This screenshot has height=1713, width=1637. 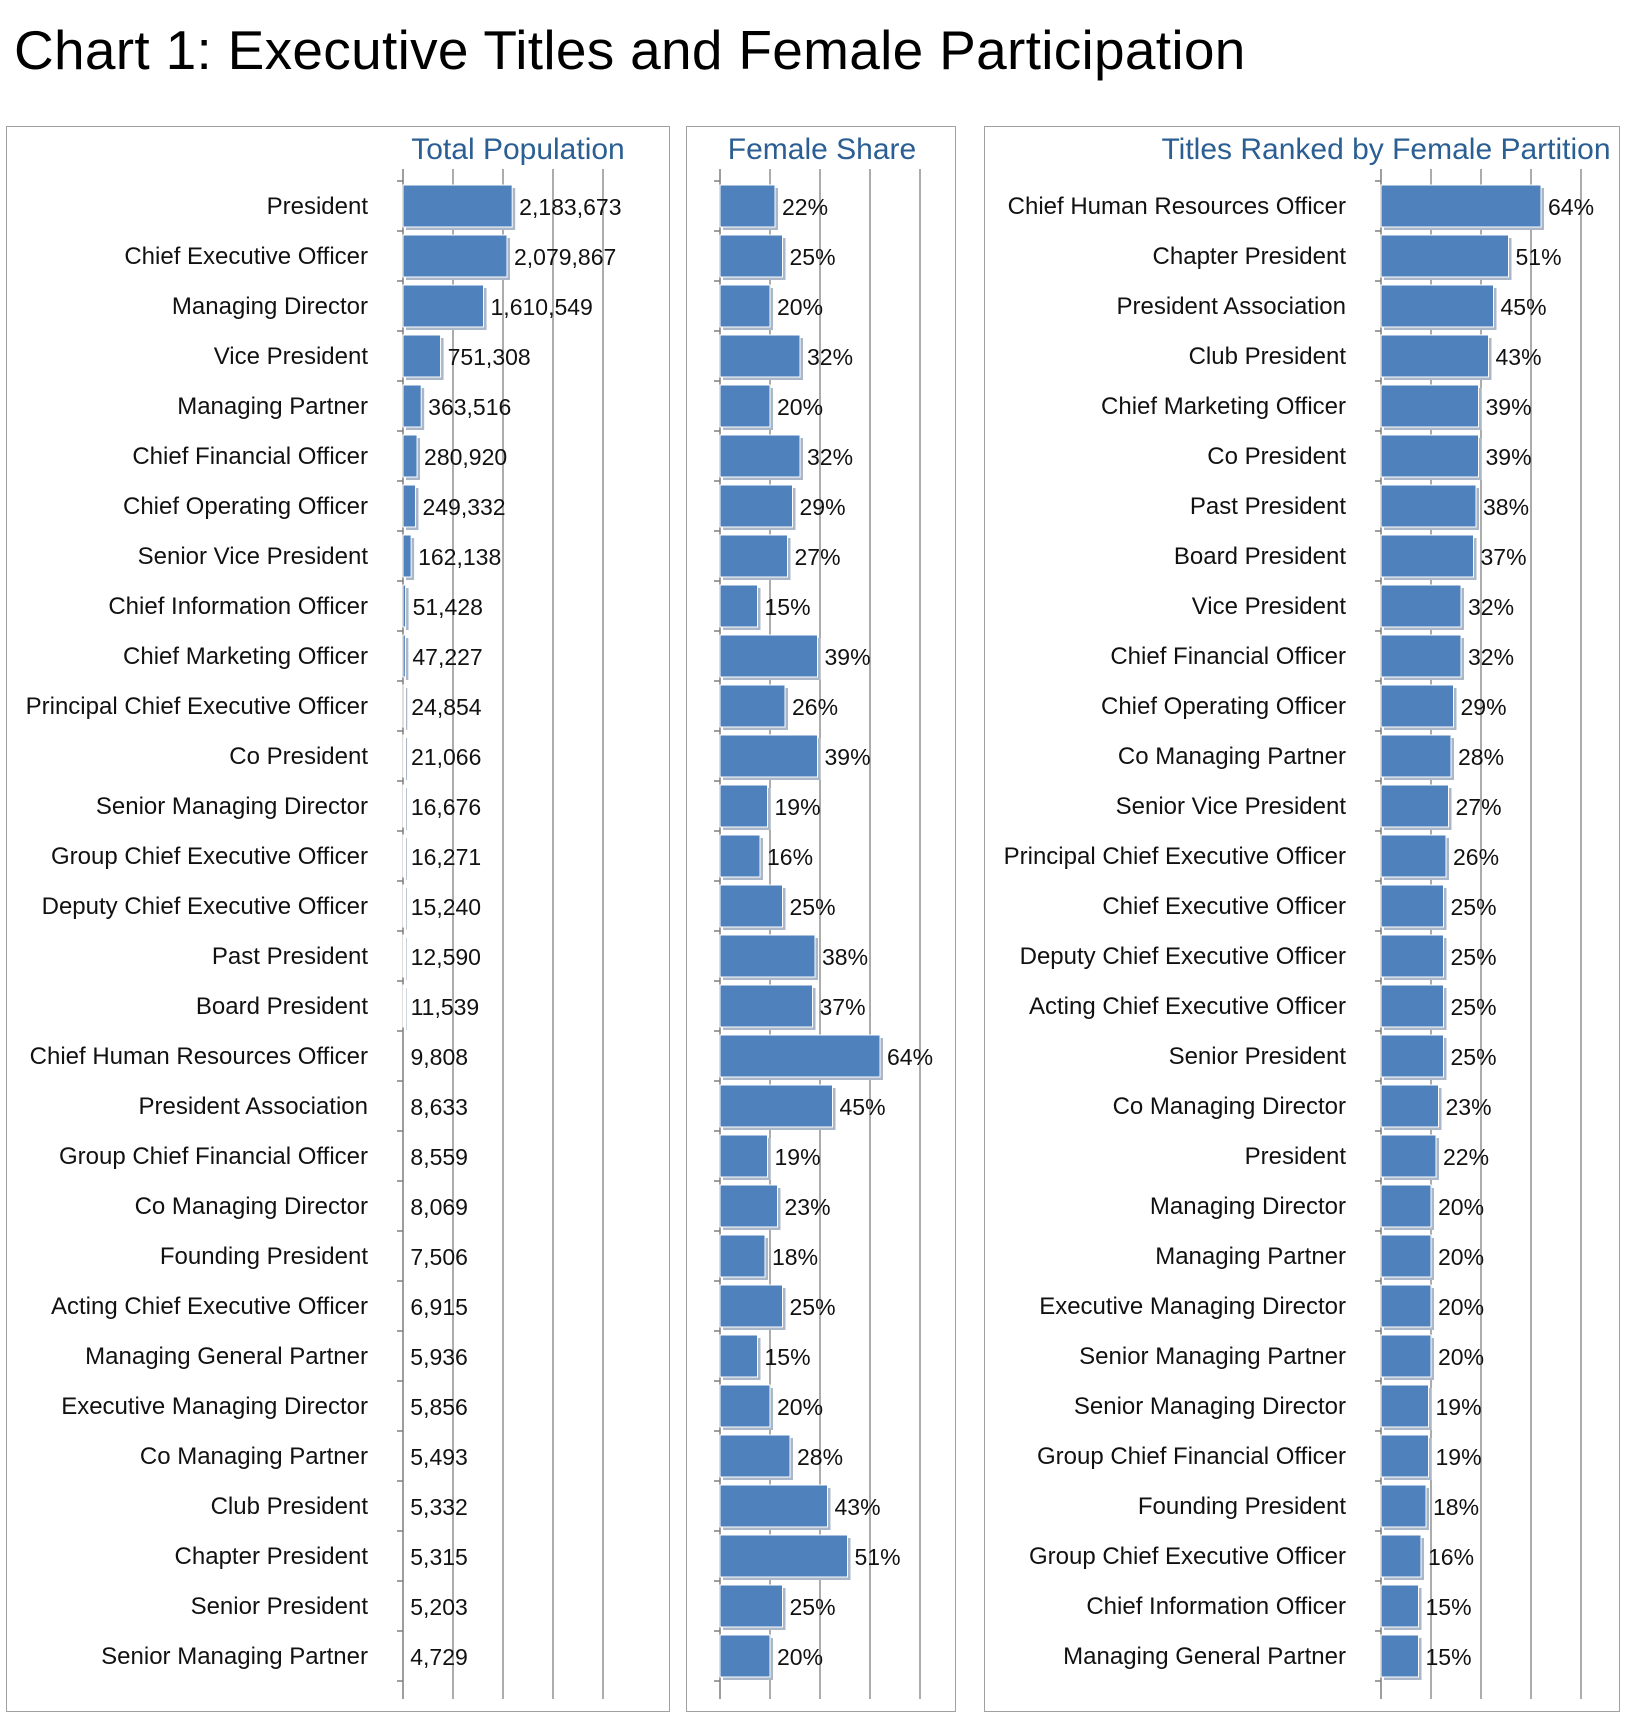 I want to click on data-label: 162,138, so click(x=459, y=557).